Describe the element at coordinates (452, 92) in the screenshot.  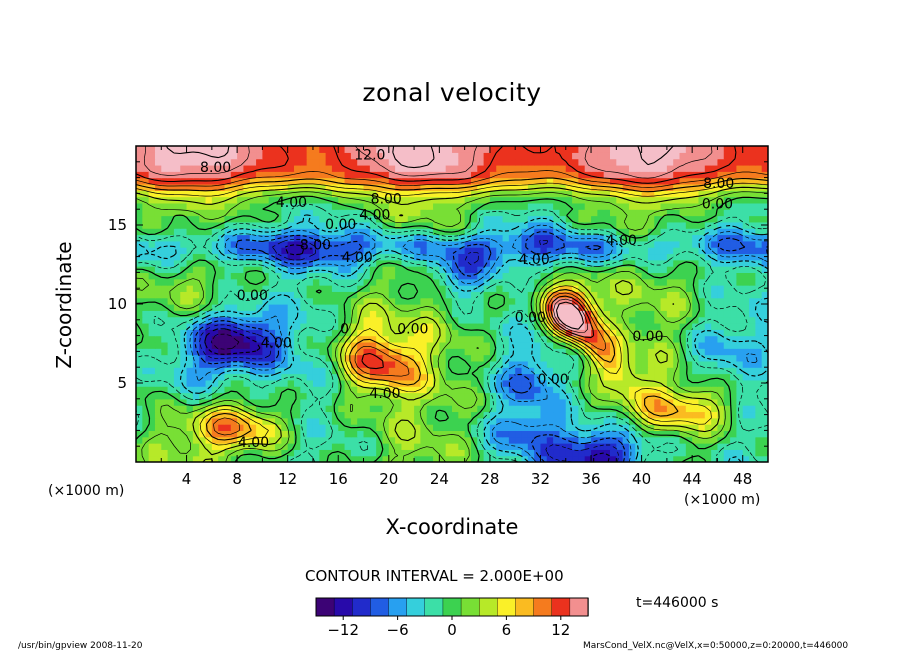
I see `chart-title: zonal velocity` at that location.